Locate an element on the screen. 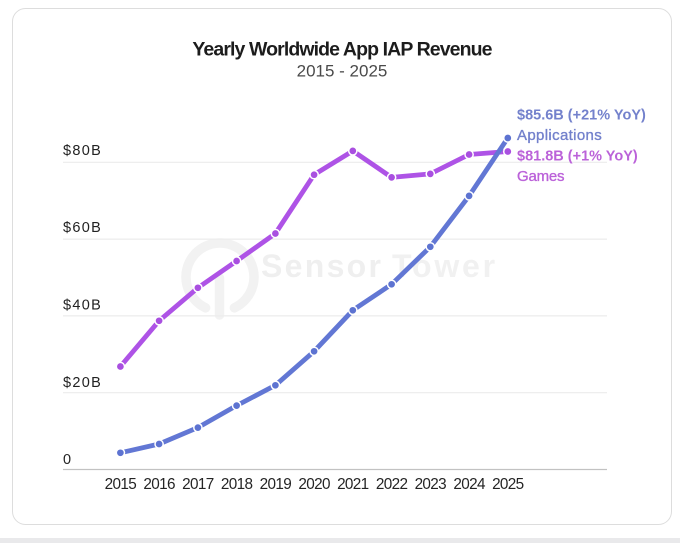  svg-text: 2018 is located at coordinates (237, 484).